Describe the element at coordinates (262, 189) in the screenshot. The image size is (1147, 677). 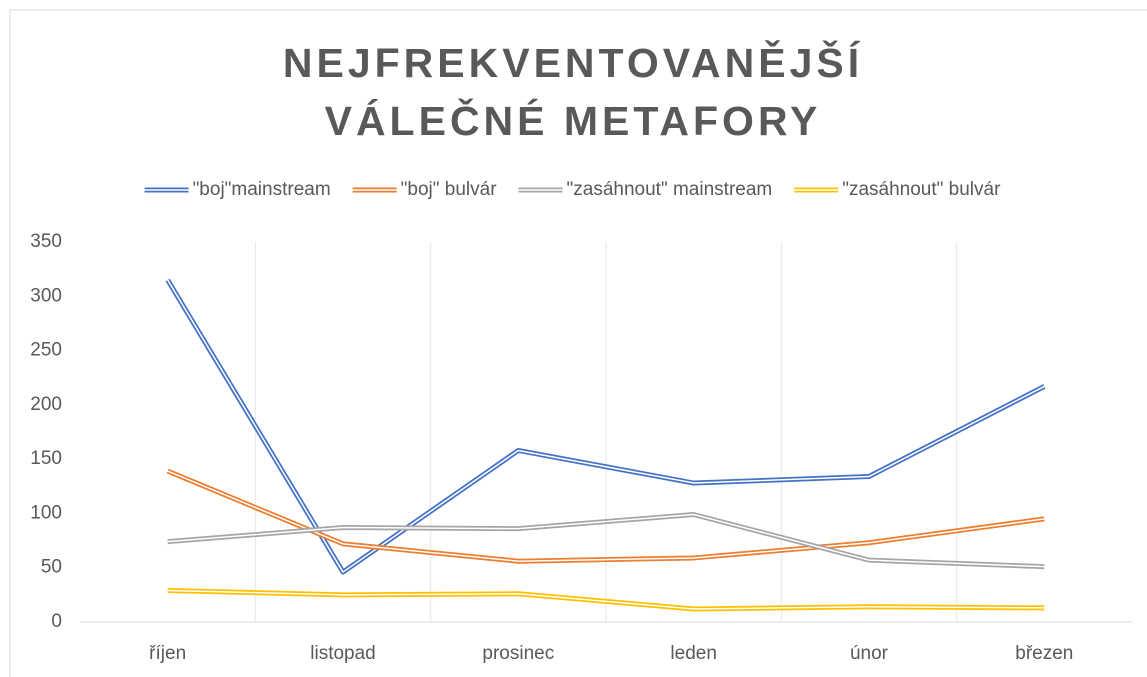
I see `legend-label: "boj"mainstream` at that location.